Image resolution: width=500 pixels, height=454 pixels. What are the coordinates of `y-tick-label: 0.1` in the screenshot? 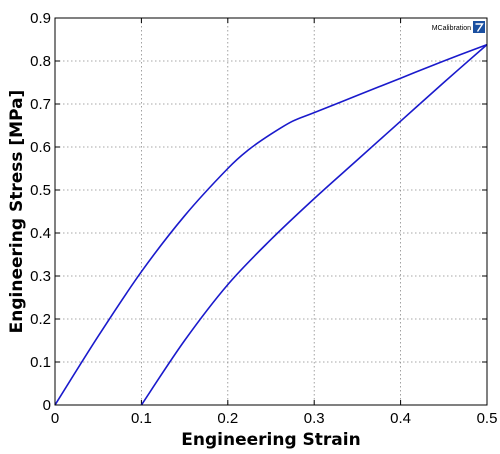 It's located at (40, 362).